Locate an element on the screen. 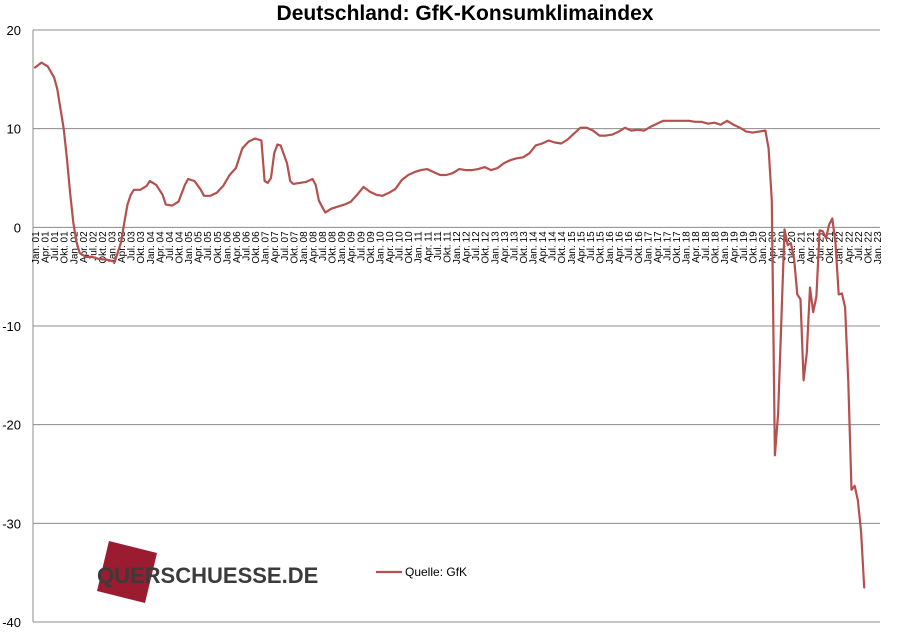  x-tick-label: Apr. 19 is located at coordinates (734, 247).